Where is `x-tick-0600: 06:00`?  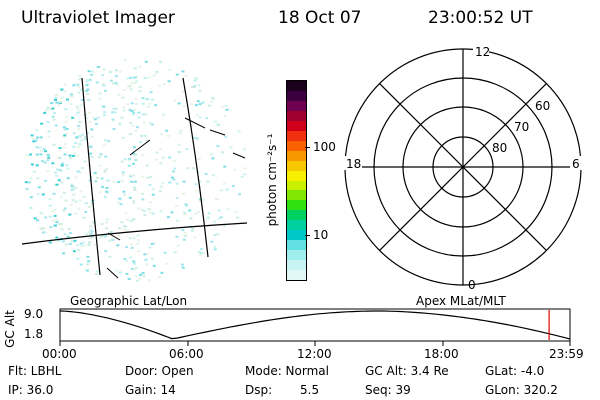
x-tick-0600: 06:00 is located at coordinates (186, 354).